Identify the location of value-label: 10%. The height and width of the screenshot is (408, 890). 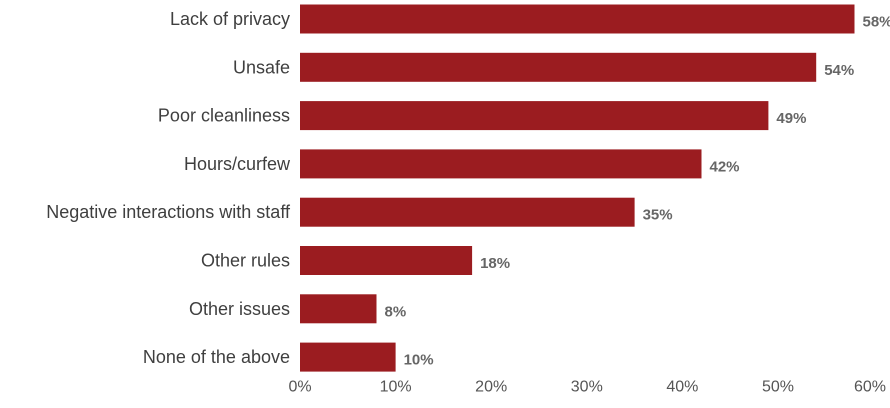
(419, 360).